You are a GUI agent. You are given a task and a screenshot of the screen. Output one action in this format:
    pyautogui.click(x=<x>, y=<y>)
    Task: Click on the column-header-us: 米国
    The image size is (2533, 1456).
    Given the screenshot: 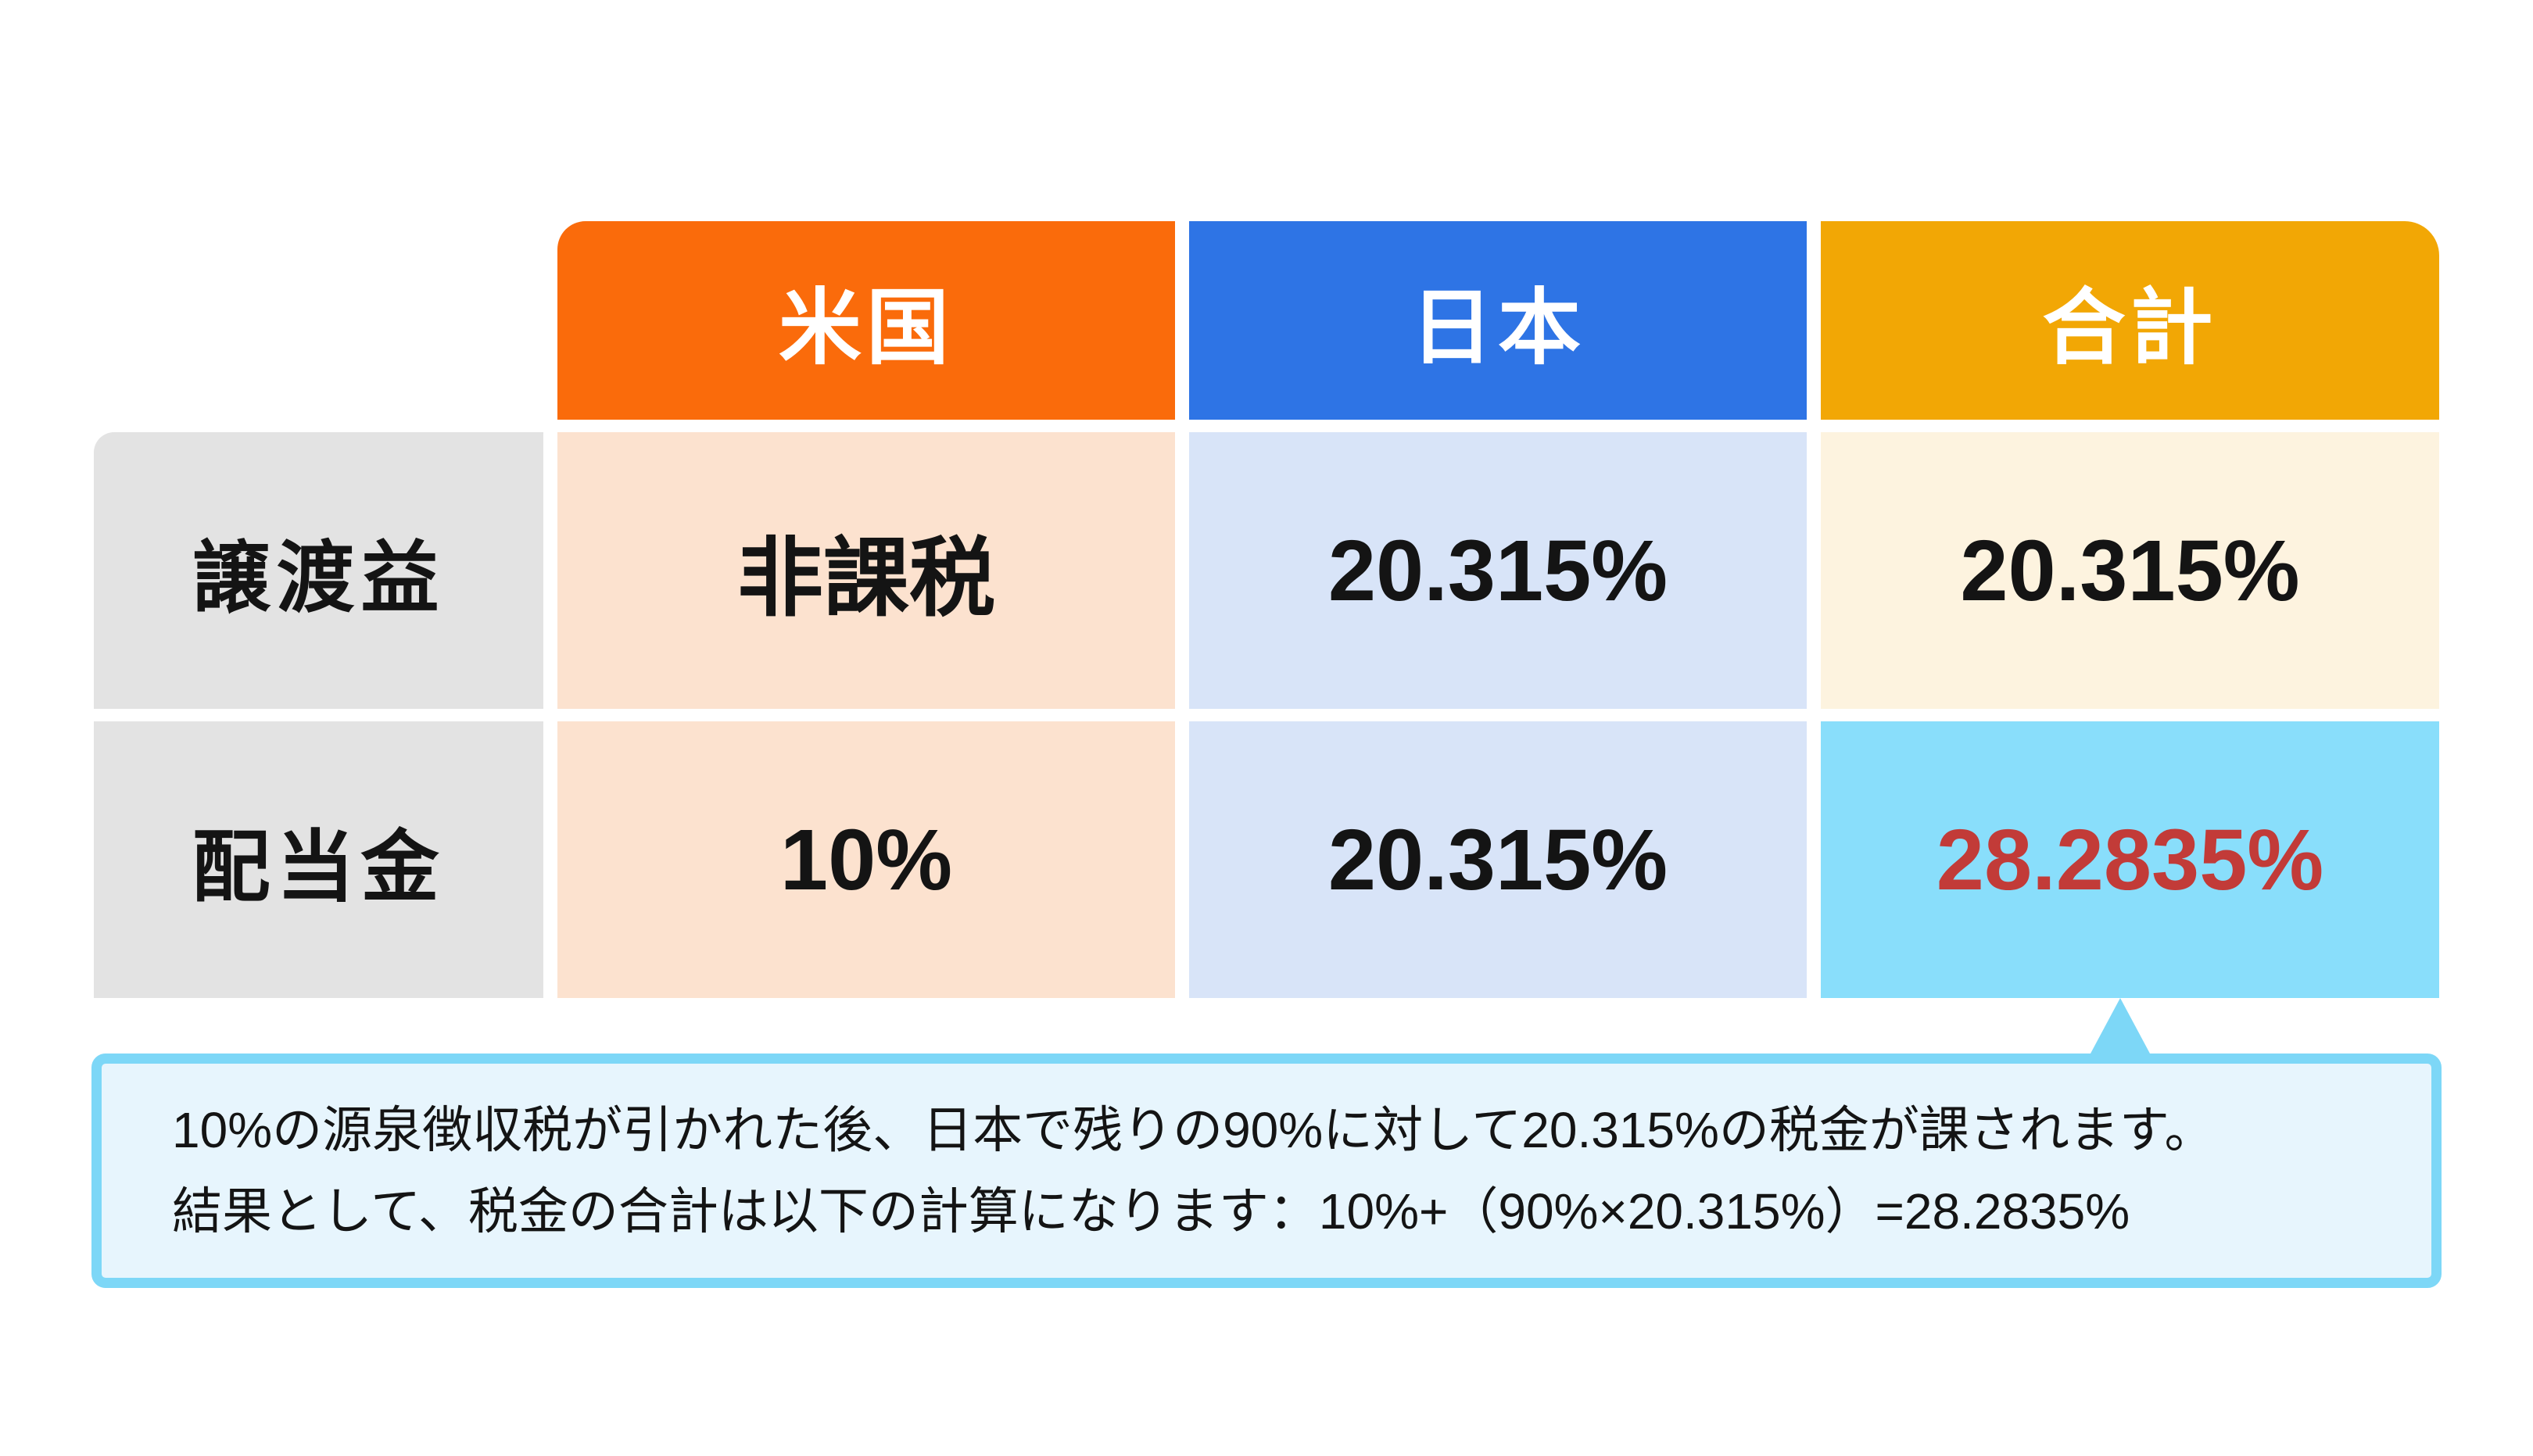 What is the action you would take?
    pyautogui.click(x=866, y=320)
    